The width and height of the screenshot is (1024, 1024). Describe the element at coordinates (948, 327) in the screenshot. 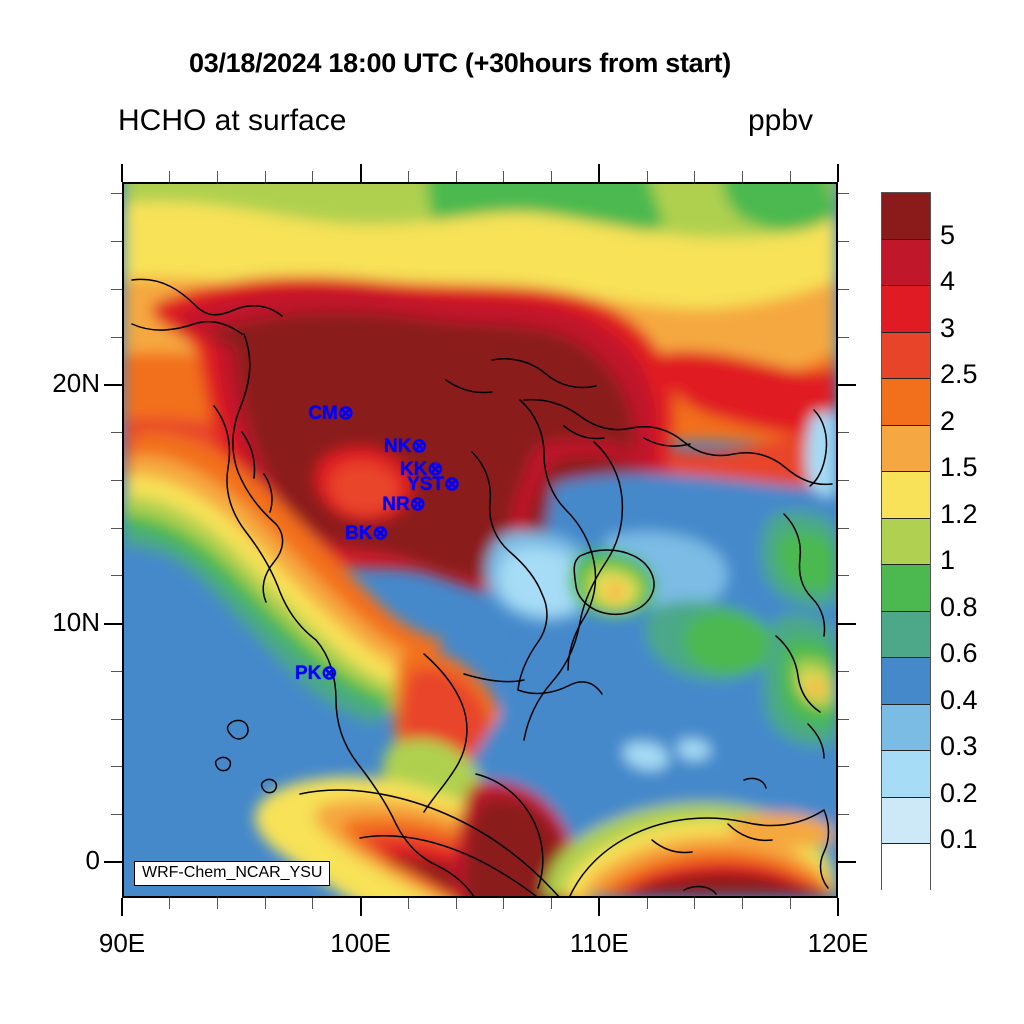

I see `colorbar-tick-label: 3` at that location.